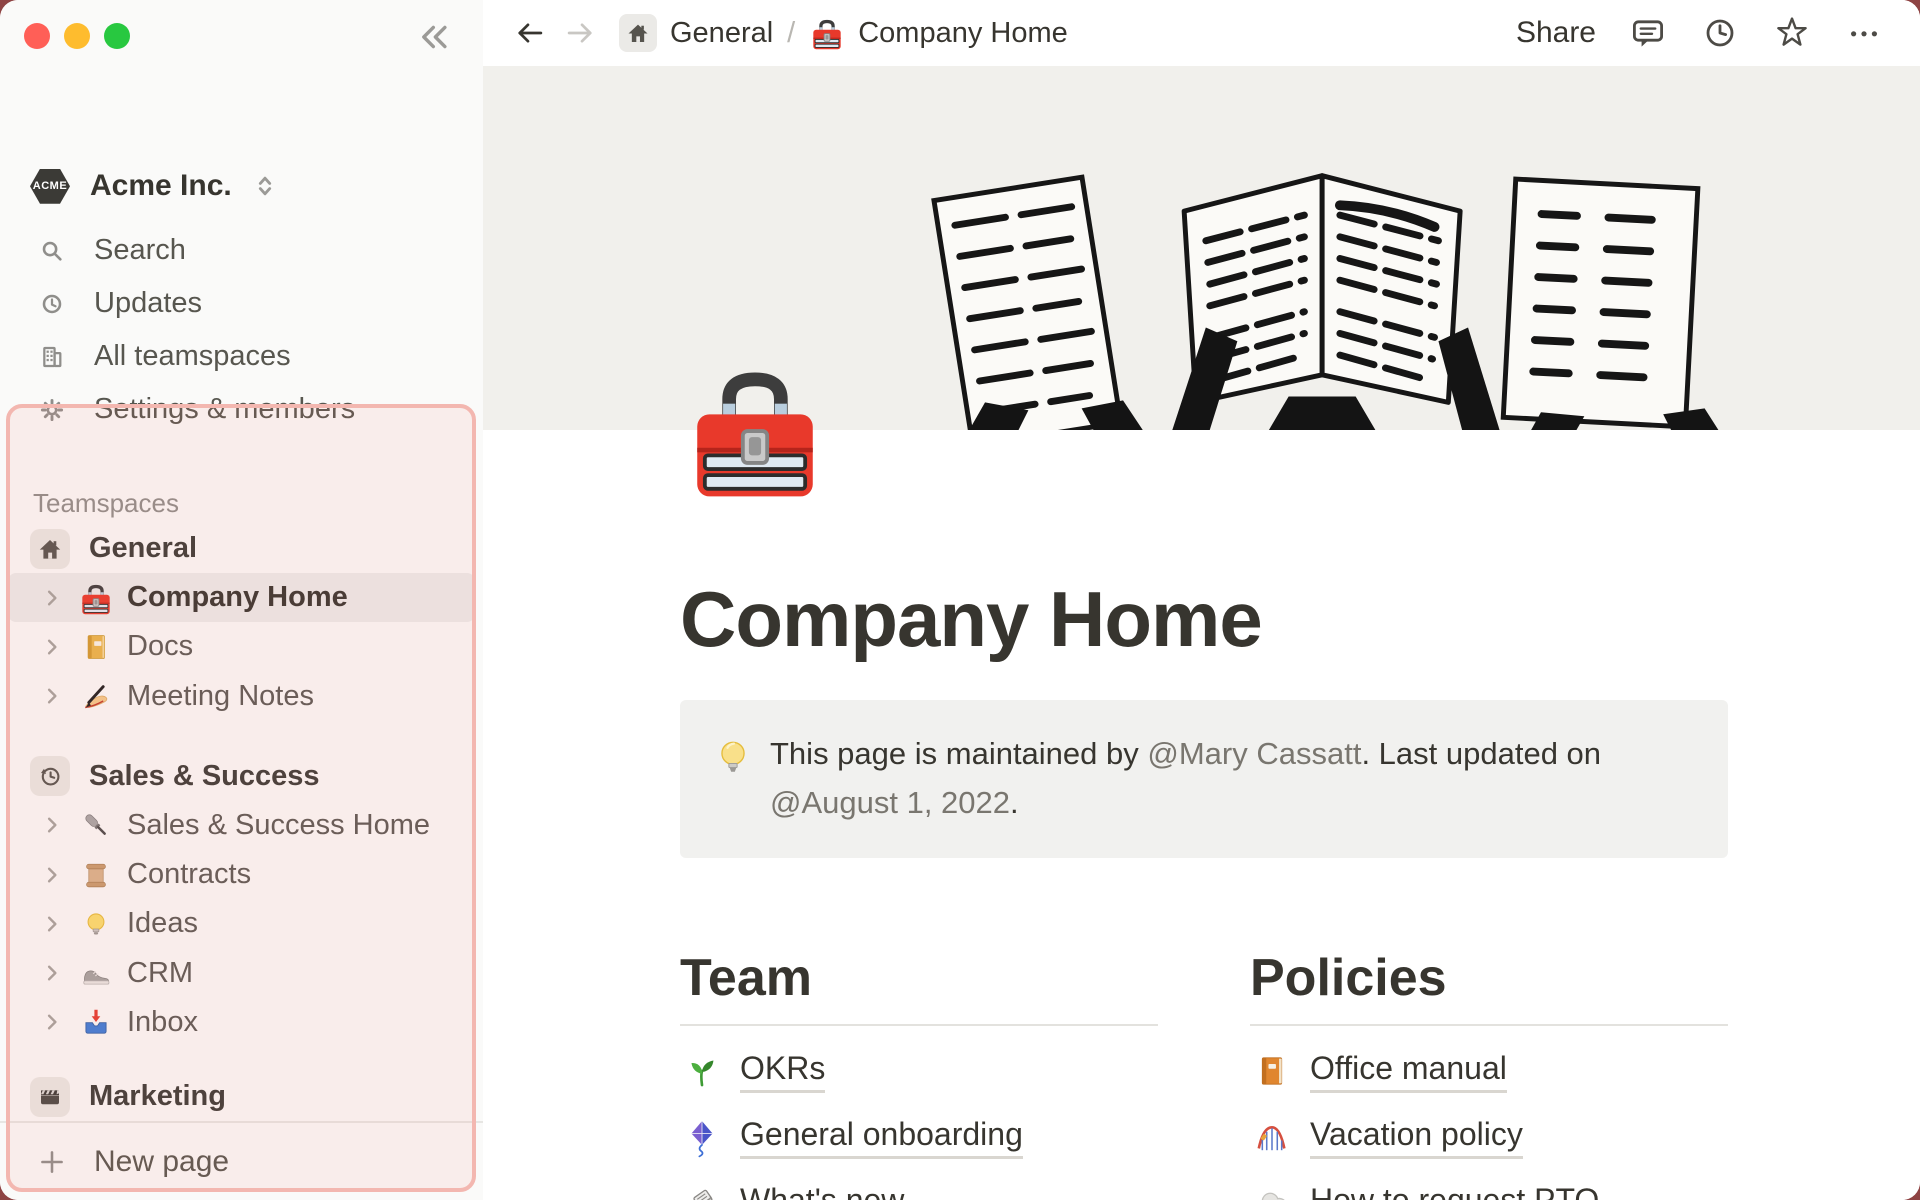 The height and width of the screenshot is (1200, 1920). I want to click on comments-icon, so click(1648, 33).